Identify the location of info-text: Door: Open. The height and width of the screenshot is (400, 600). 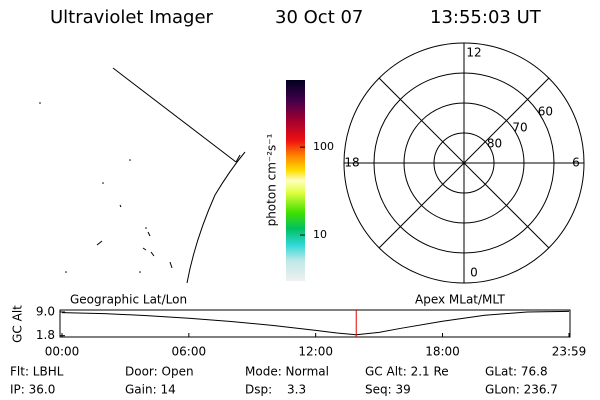
(159, 372).